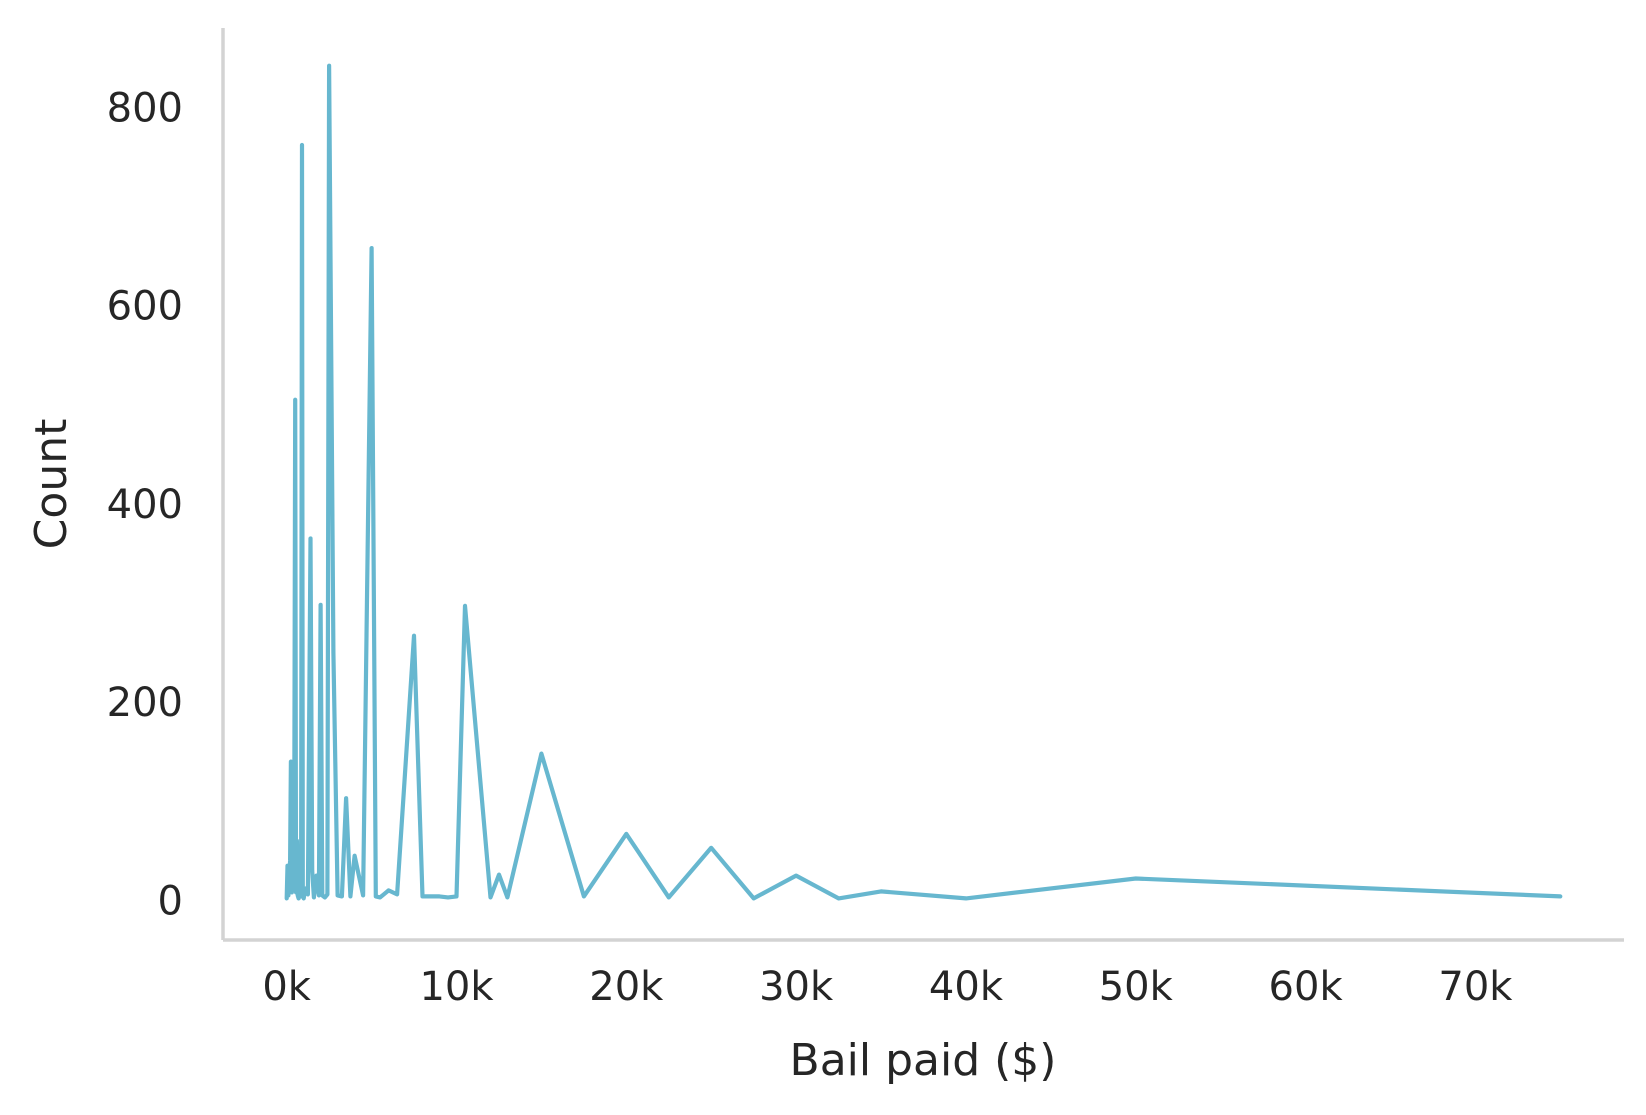  Describe the element at coordinates (145, 108) in the screenshot. I see `y-tick-label: 800` at that location.